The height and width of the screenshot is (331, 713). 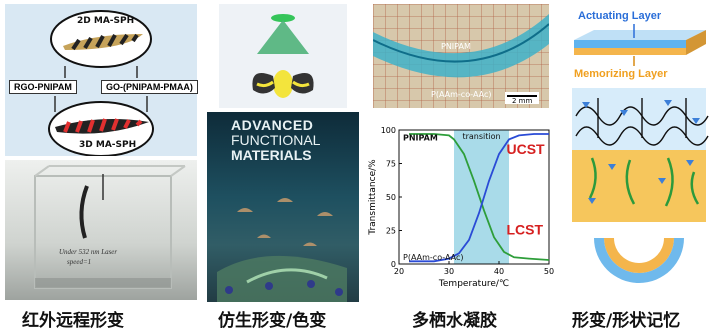 What do you see at coordinates (271, 155) in the screenshot?
I see `journal-title-line3: MATERIALS` at bounding box center [271, 155].